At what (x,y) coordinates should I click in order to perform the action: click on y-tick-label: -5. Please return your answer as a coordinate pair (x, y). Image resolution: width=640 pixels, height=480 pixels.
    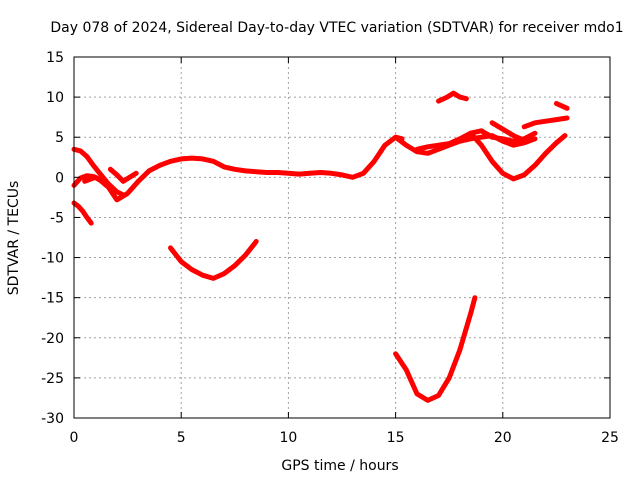
    Looking at the image, I should click on (57, 218).